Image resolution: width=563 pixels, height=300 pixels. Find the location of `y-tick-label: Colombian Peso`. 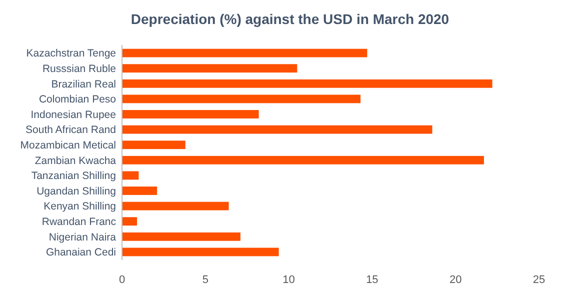

y-tick-label: Colombian Peso is located at coordinates (77, 100).